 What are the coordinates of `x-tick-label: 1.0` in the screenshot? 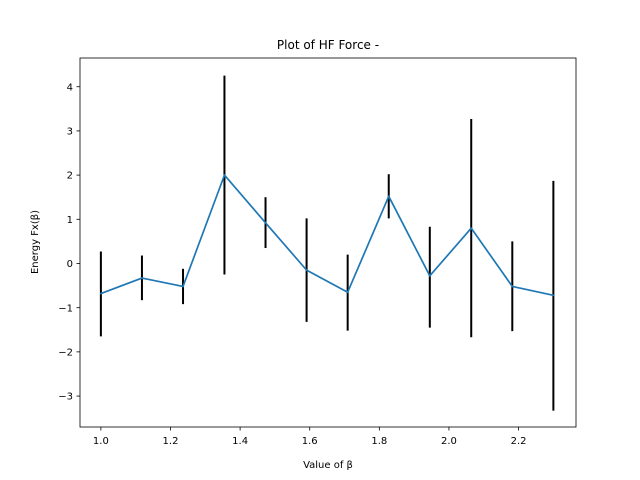 It's located at (101, 441).